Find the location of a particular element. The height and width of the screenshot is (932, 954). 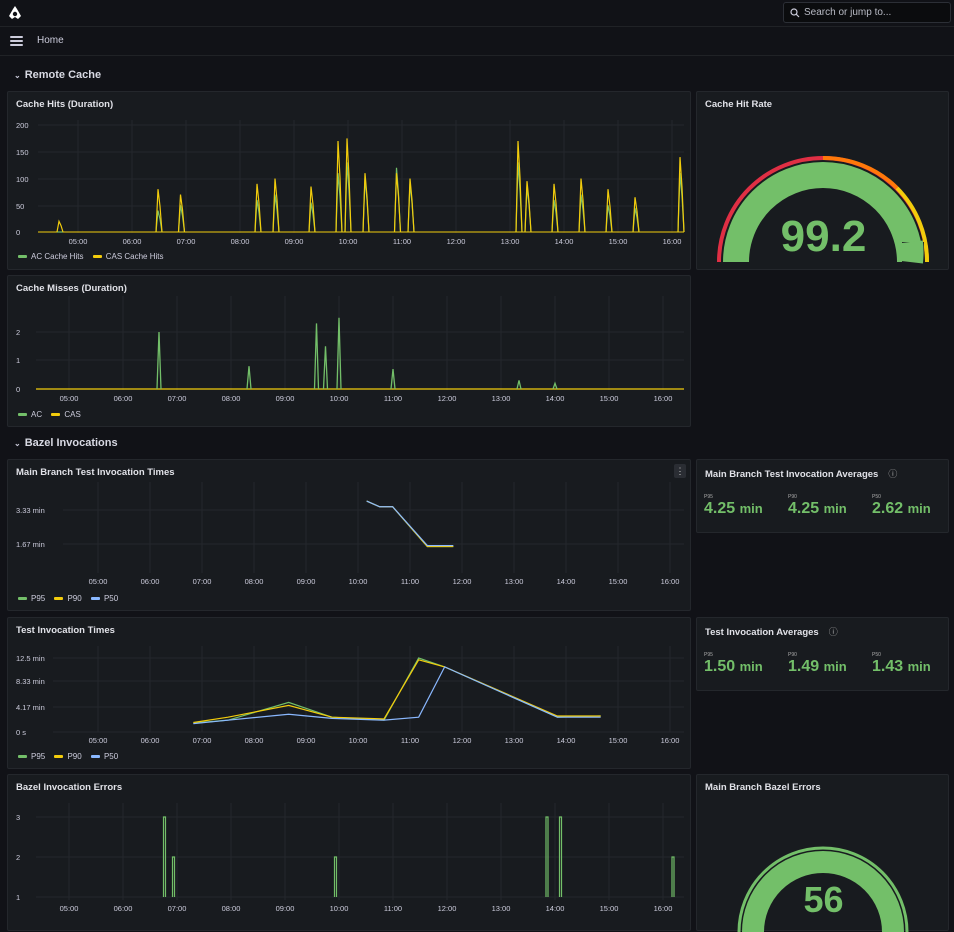

legend: AC CAS is located at coordinates (53, 414).